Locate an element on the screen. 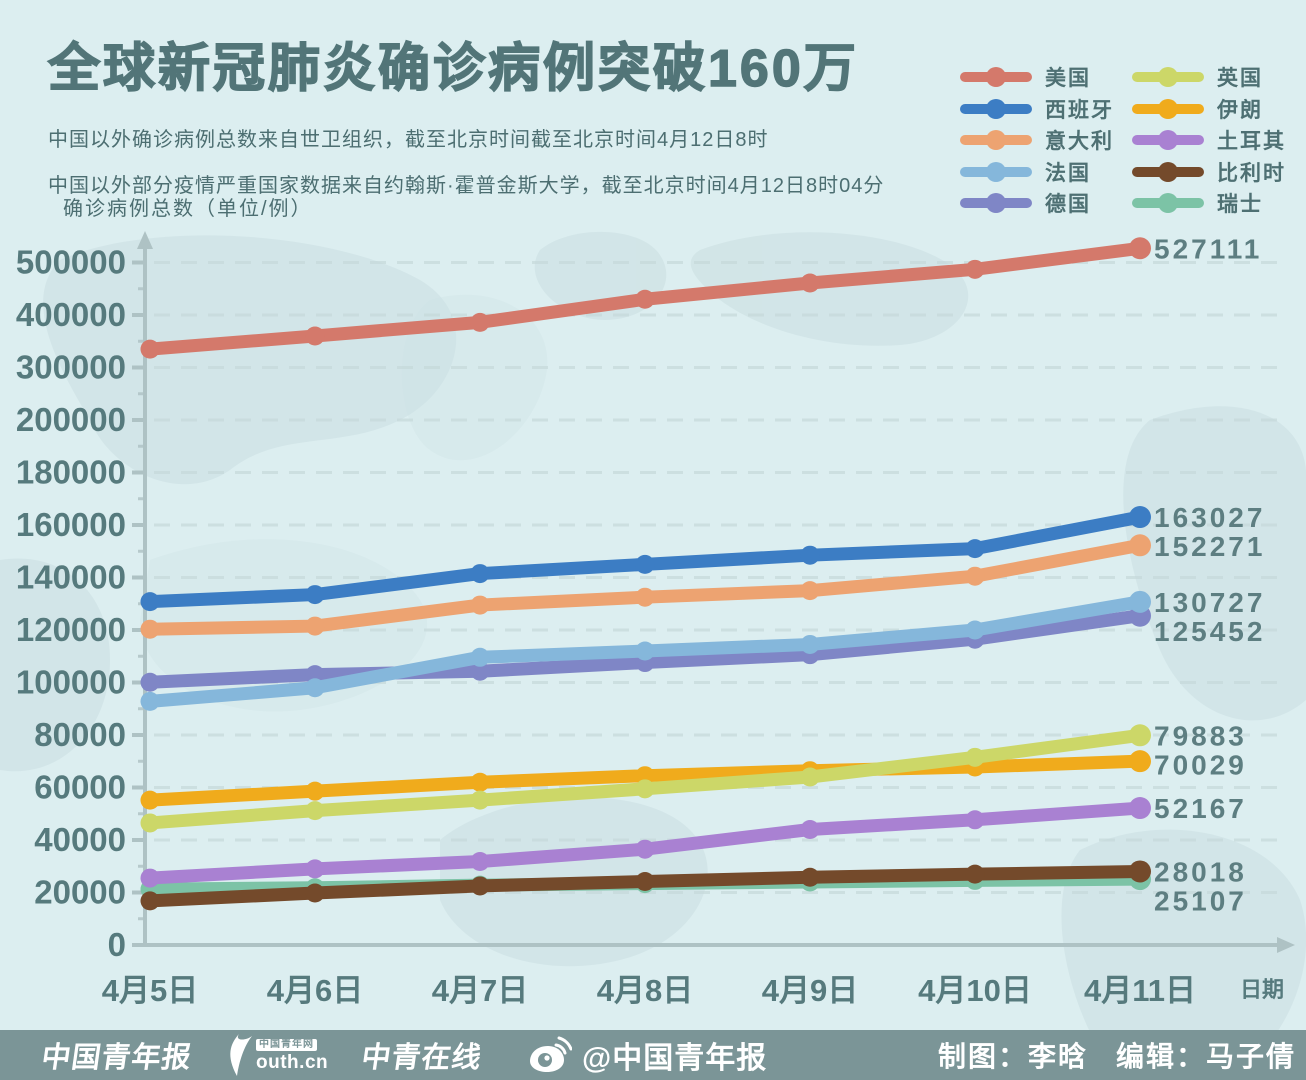 The width and height of the screenshot is (1306, 1080). series-spain is located at coordinates (645, 559).